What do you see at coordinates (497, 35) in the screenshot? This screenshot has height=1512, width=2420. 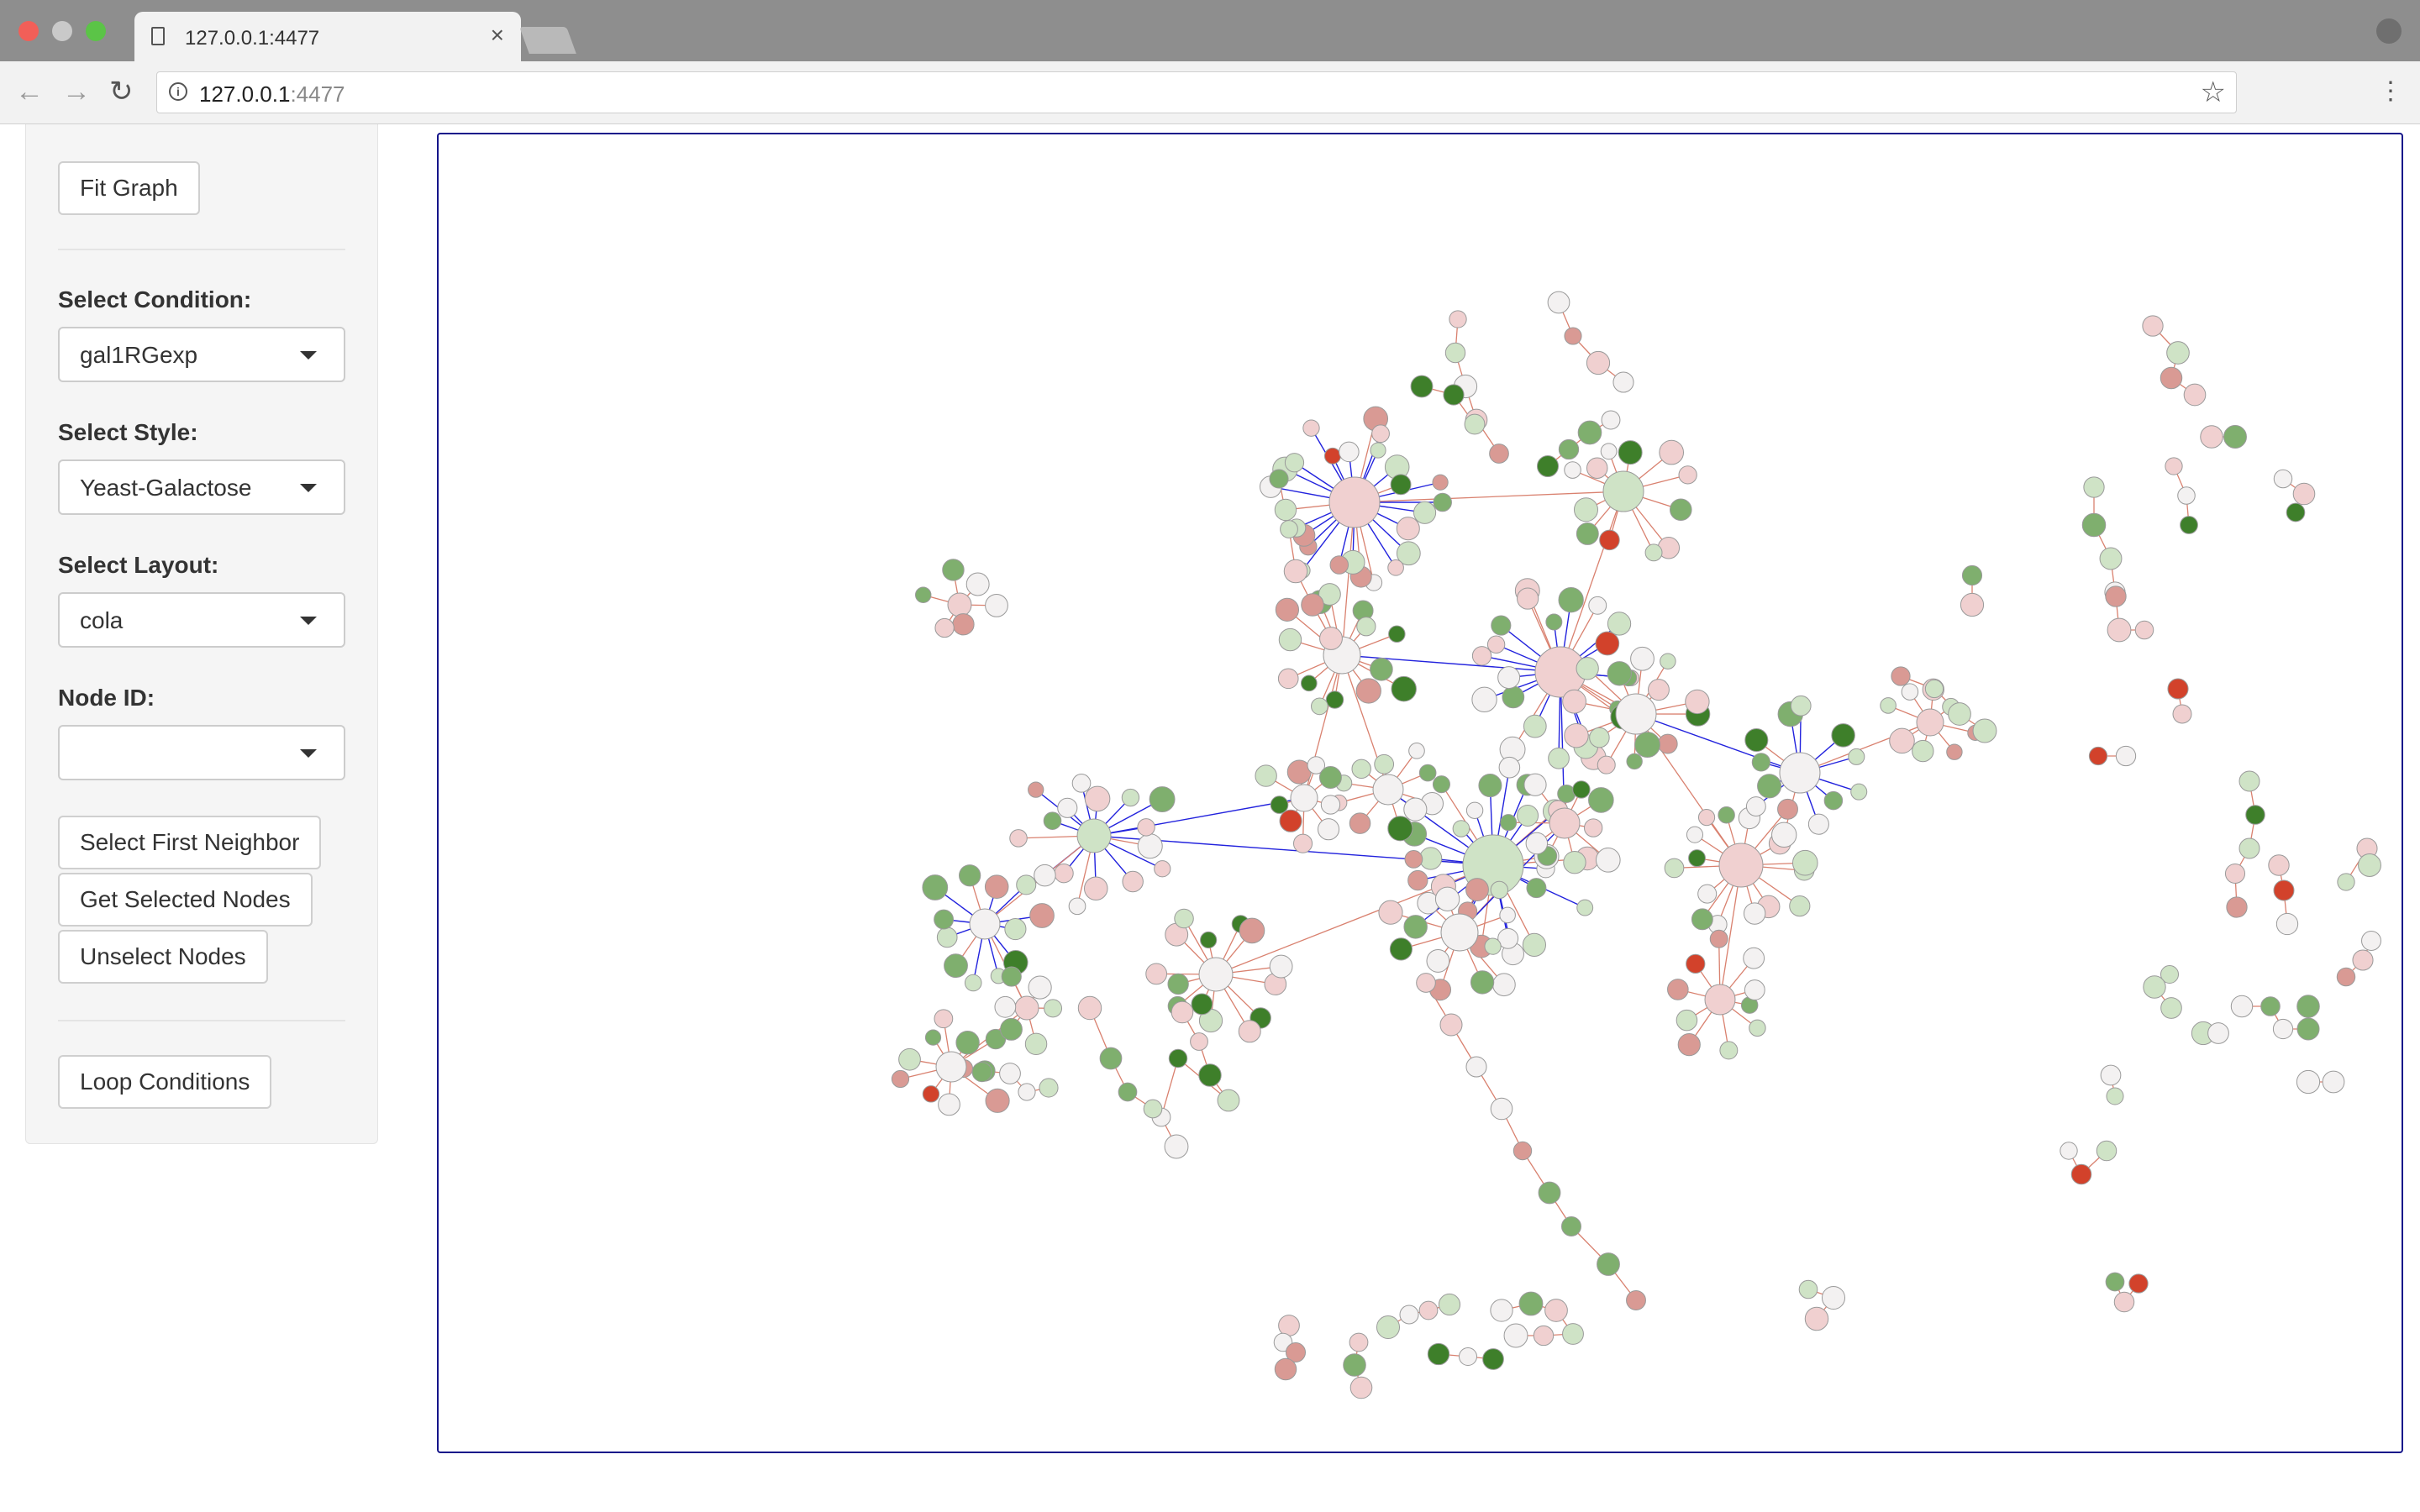 I see `close-icon: ×` at bounding box center [497, 35].